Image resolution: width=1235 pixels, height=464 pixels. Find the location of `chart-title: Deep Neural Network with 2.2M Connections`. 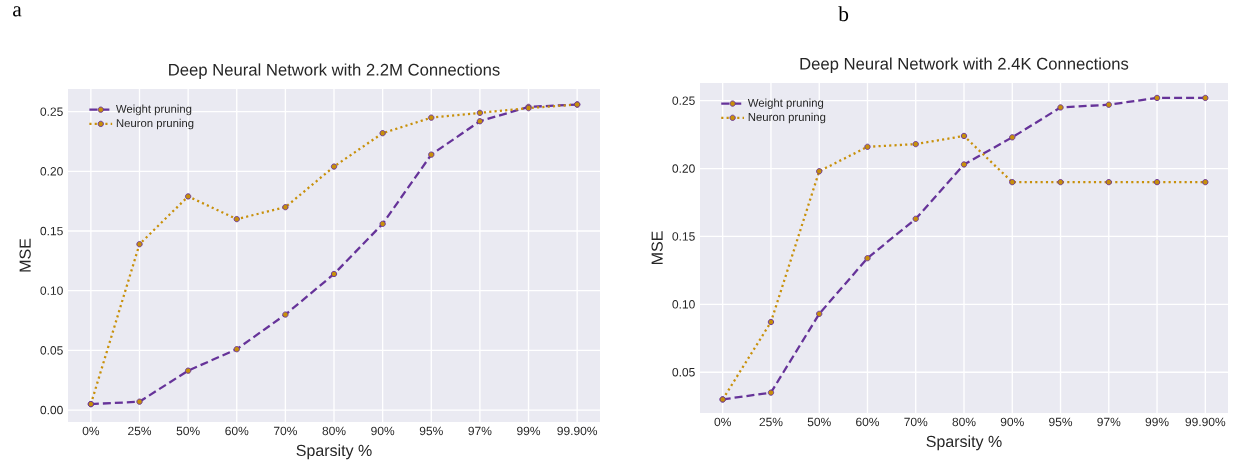

chart-title: Deep Neural Network with 2.2M Connections is located at coordinates (334, 71).